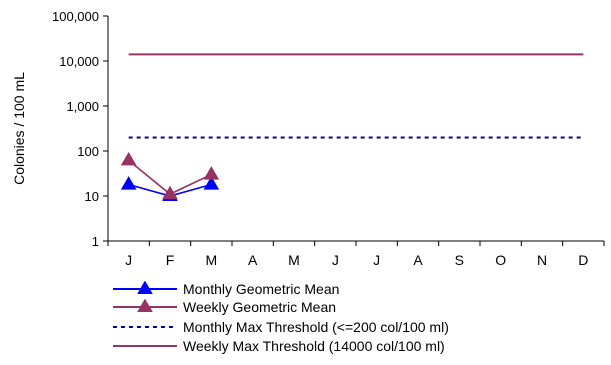  Describe the element at coordinates (314, 346) in the screenshot. I see `legend-label: Weekly Max Threshold (14000 col/100 ml)` at that location.